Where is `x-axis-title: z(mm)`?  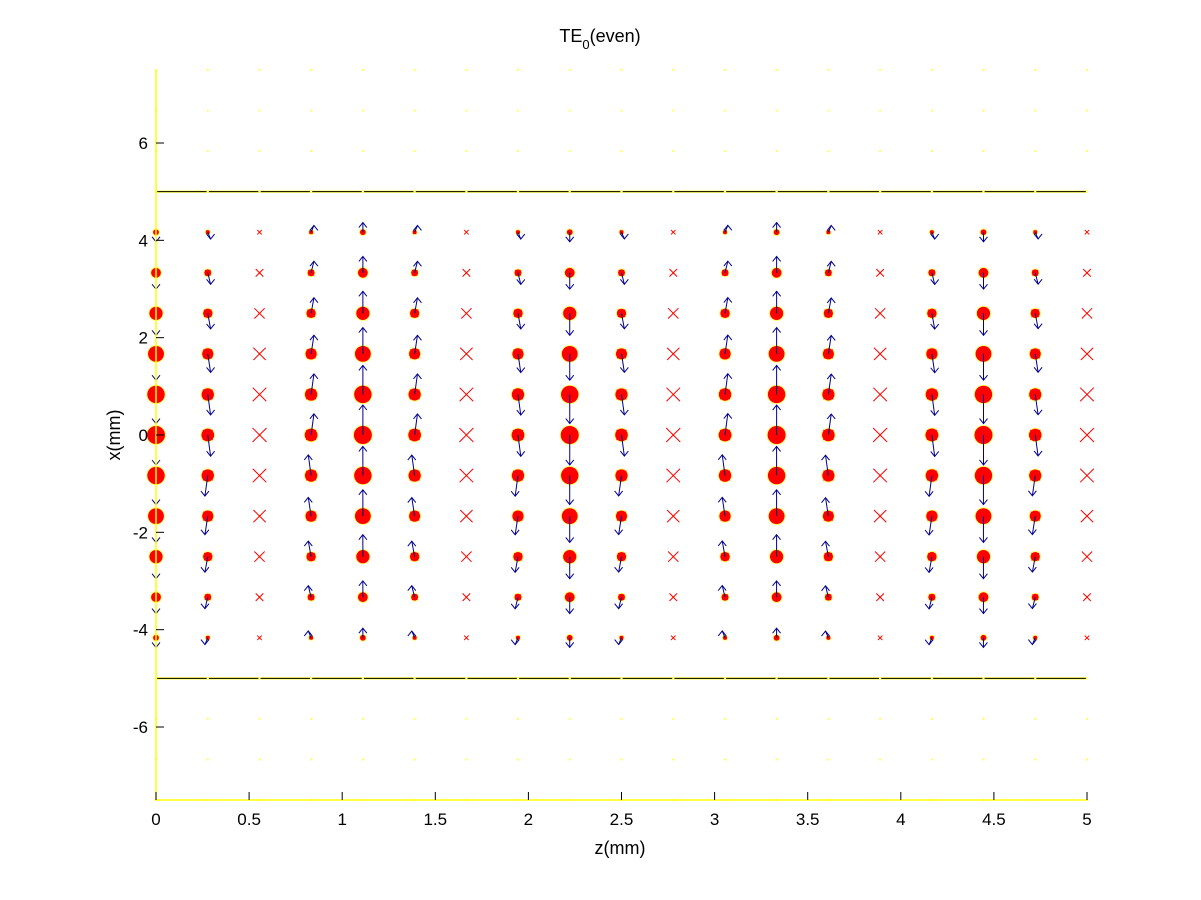 x-axis-title: z(mm) is located at coordinates (620, 848).